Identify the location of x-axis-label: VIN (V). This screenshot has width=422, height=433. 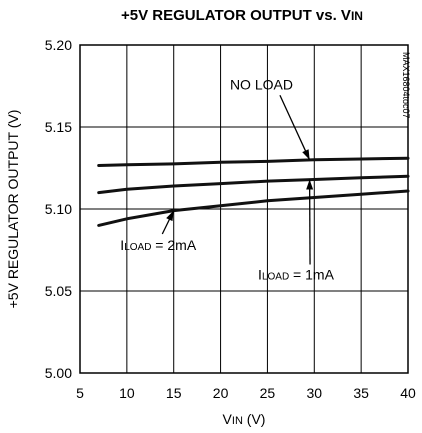
(244, 419).